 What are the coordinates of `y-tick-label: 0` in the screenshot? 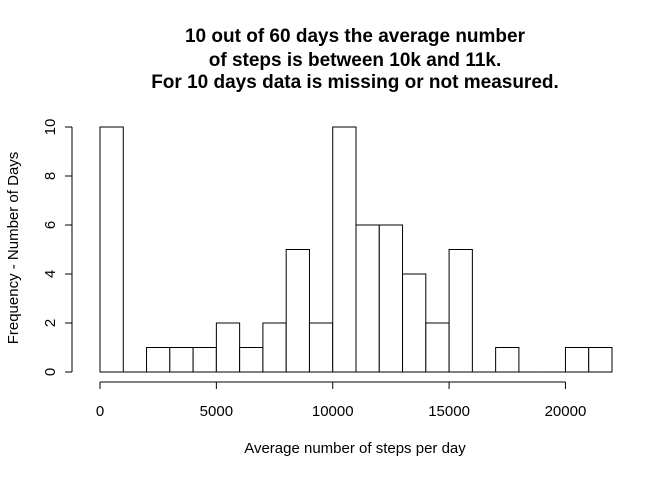 It's located at (50, 372).